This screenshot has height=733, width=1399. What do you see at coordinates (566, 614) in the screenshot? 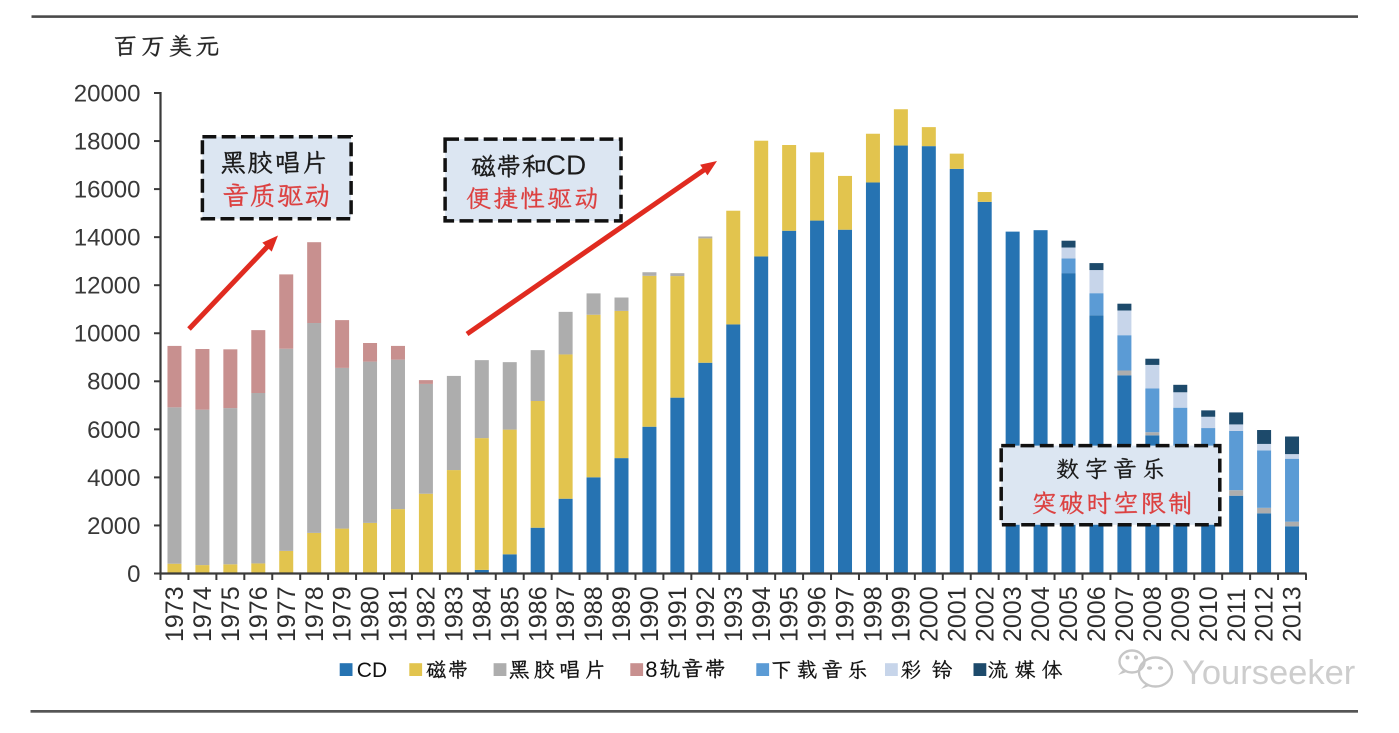
I see `svg-text: 1987` at bounding box center [566, 614].